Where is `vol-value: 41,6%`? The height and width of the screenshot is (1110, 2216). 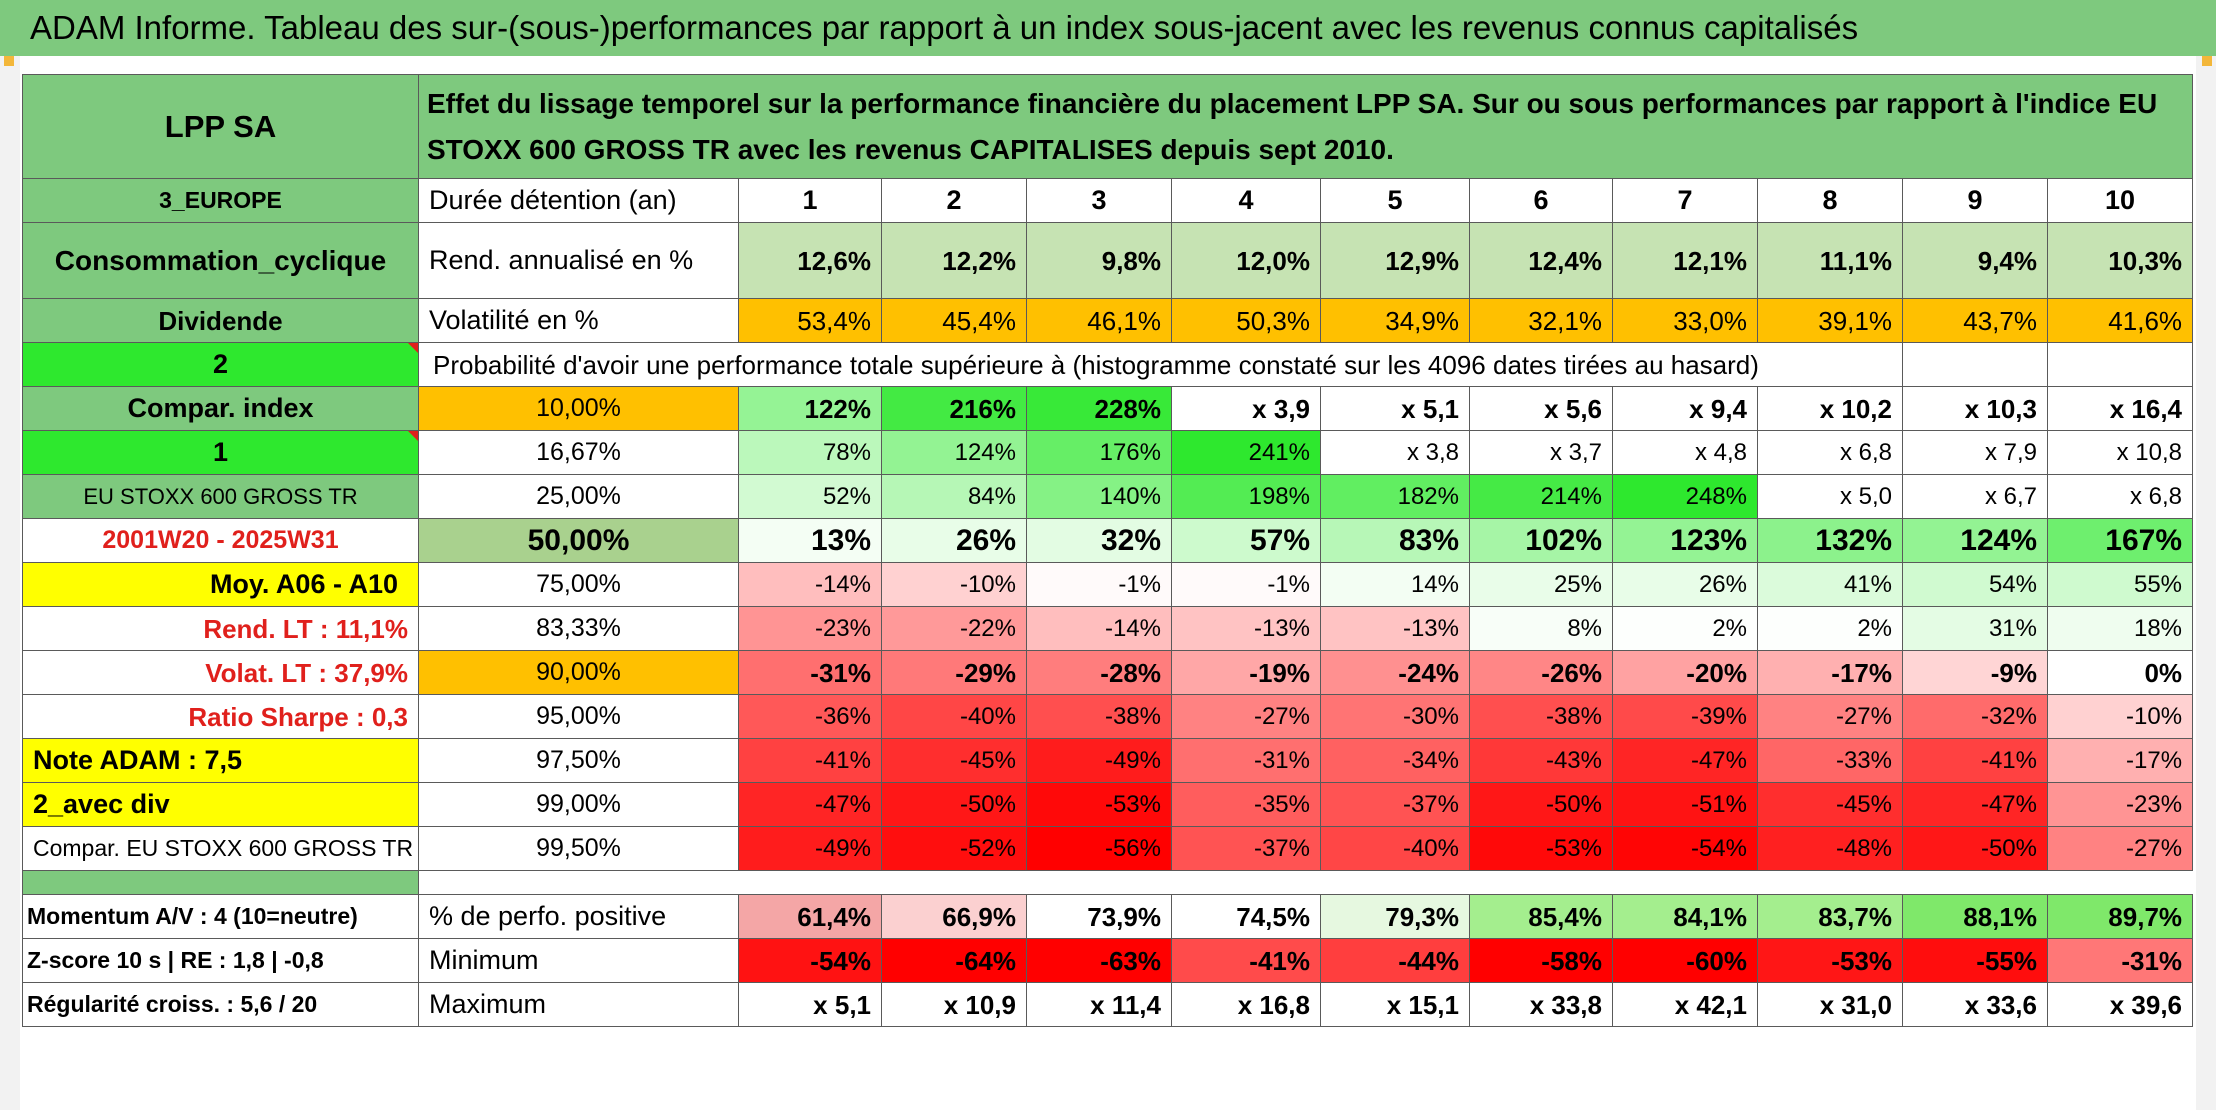 vol-value: 41,6% is located at coordinates (2120, 320).